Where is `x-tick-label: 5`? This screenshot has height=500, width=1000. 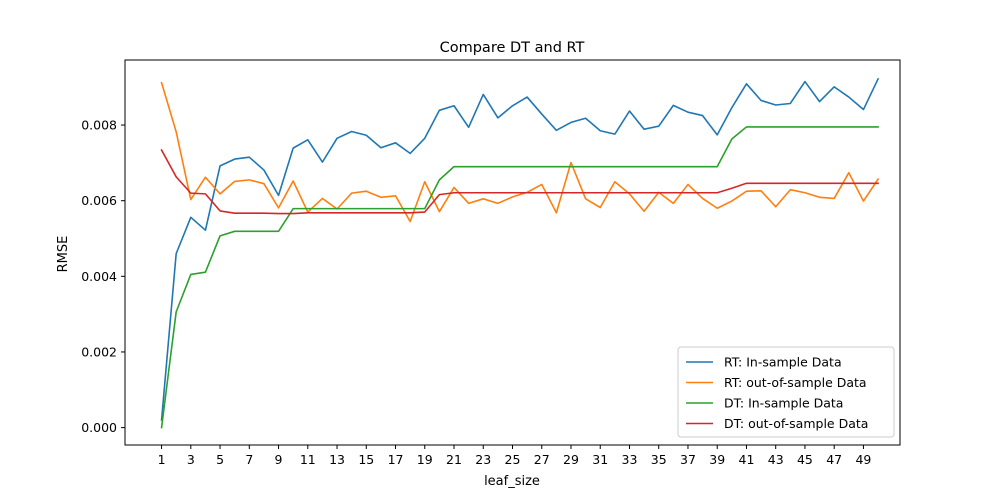
x-tick-label: 5 is located at coordinates (220, 459).